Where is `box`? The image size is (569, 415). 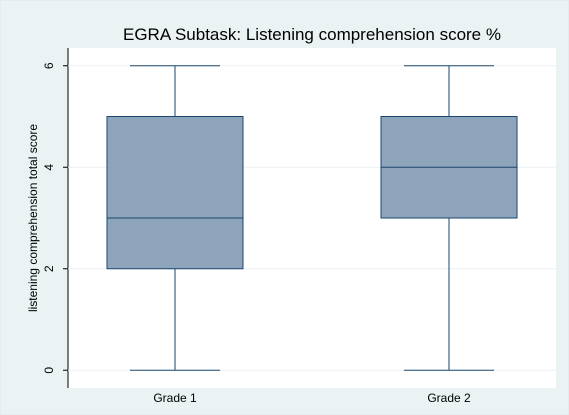 box is located at coordinates (175, 193).